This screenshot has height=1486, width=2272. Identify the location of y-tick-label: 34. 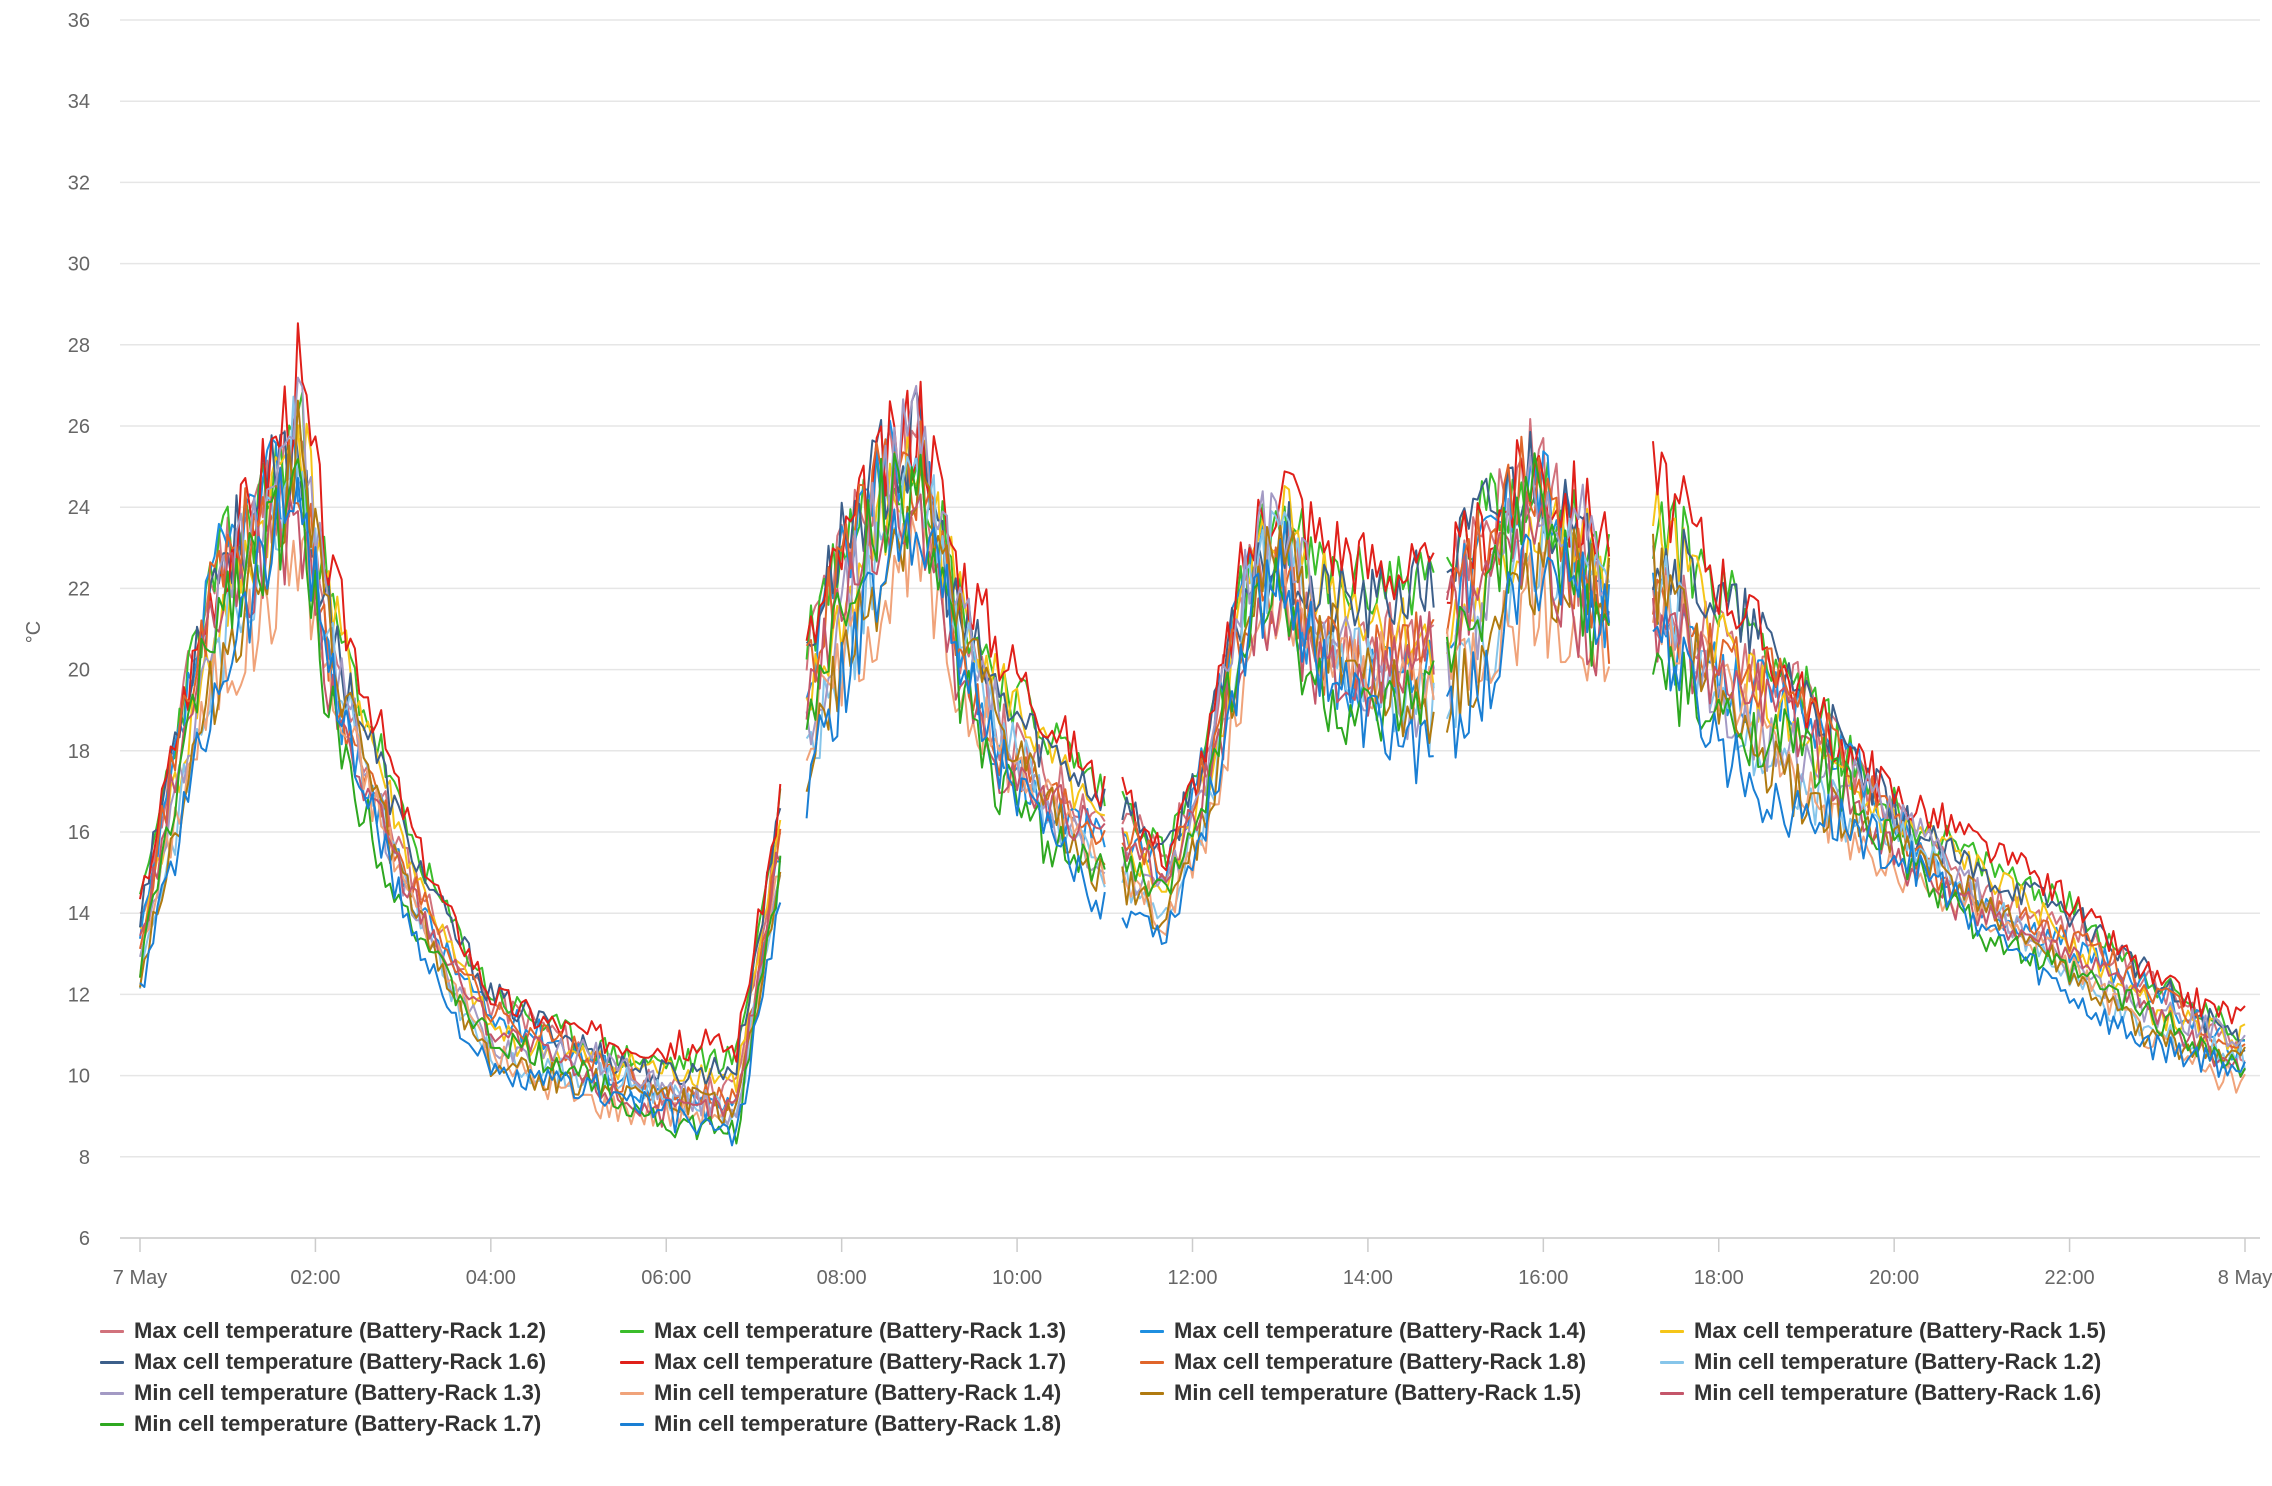
(79, 102).